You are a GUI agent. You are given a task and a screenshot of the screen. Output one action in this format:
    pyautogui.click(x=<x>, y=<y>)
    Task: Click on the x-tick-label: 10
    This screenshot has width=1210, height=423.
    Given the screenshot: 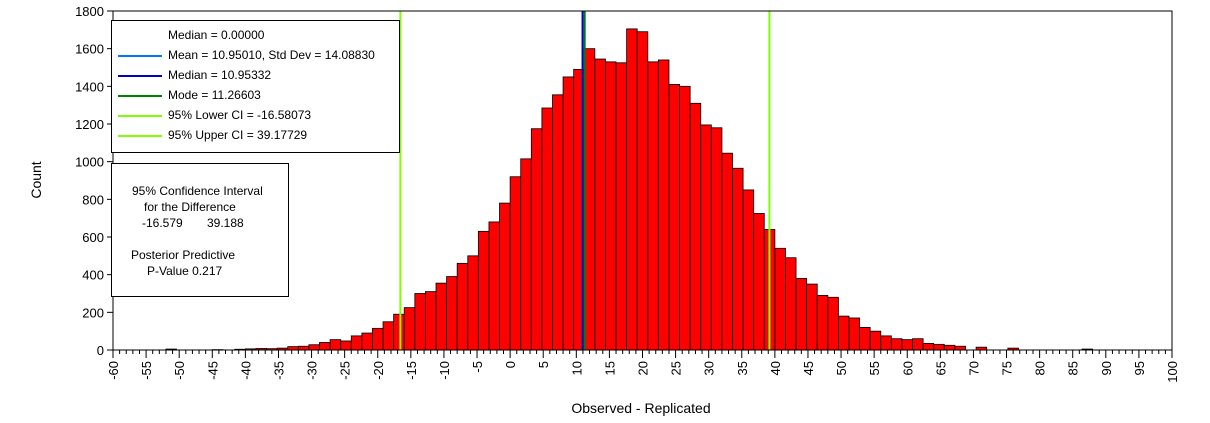 What is the action you would take?
    pyautogui.click(x=576, y=368)
    